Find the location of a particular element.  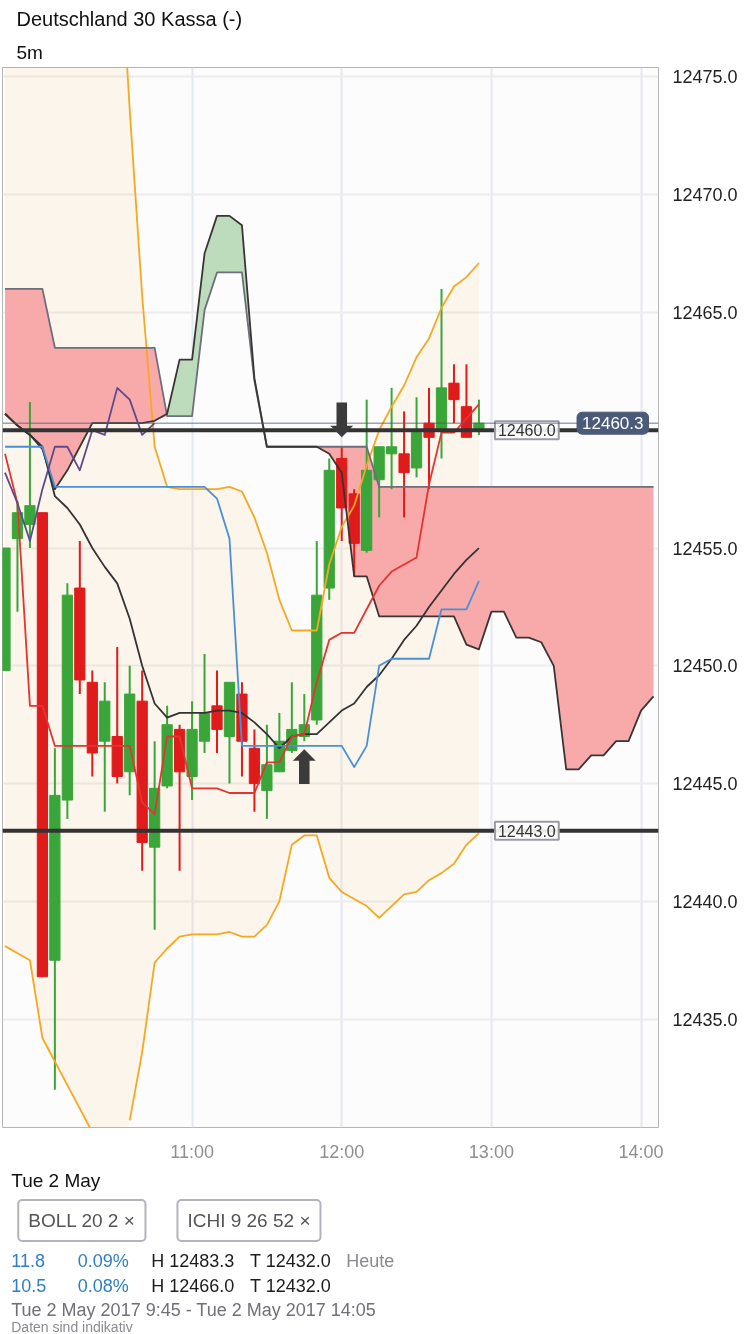

y-tick-label: 12475.0 is located at coordinates (705, 77).